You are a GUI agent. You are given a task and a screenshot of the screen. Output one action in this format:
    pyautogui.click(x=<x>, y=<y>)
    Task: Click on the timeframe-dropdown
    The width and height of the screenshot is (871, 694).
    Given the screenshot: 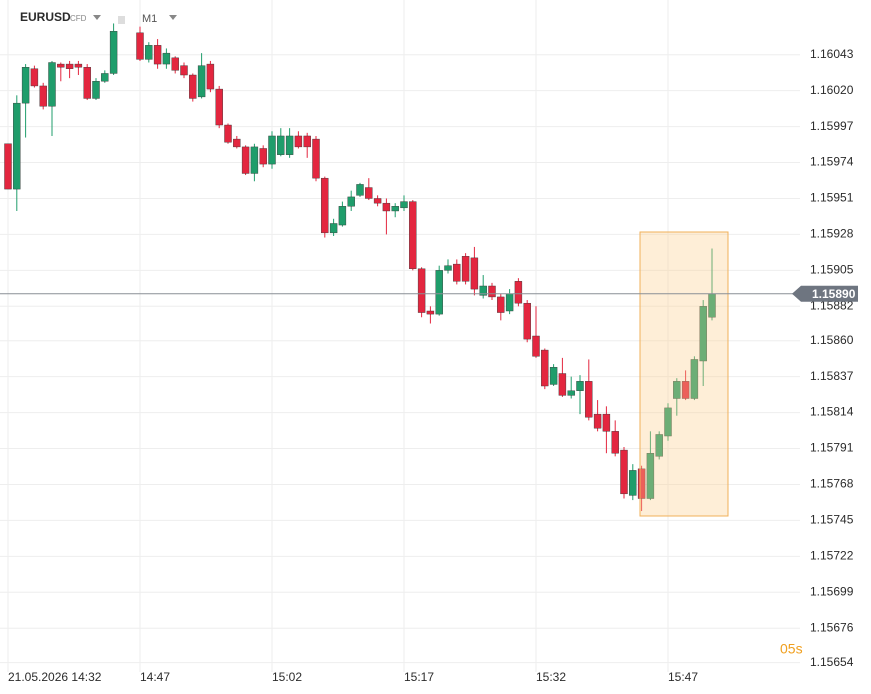 What is the action you would take?
    pyautogui.click(x=173, y=17)
    